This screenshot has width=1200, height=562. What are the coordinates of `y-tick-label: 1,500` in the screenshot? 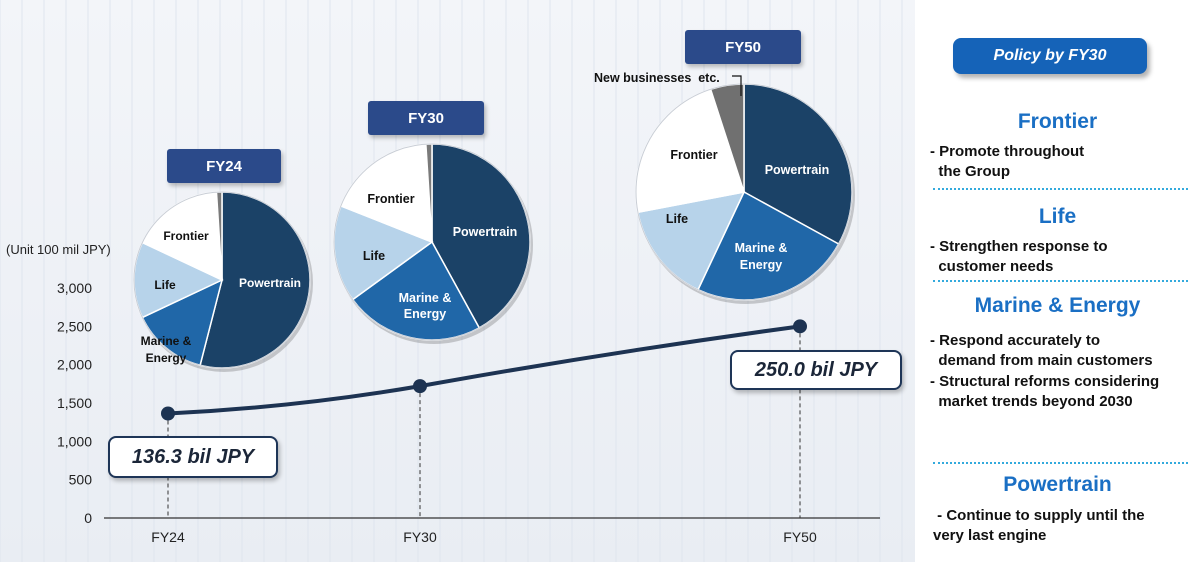 It's located at (74, 403).